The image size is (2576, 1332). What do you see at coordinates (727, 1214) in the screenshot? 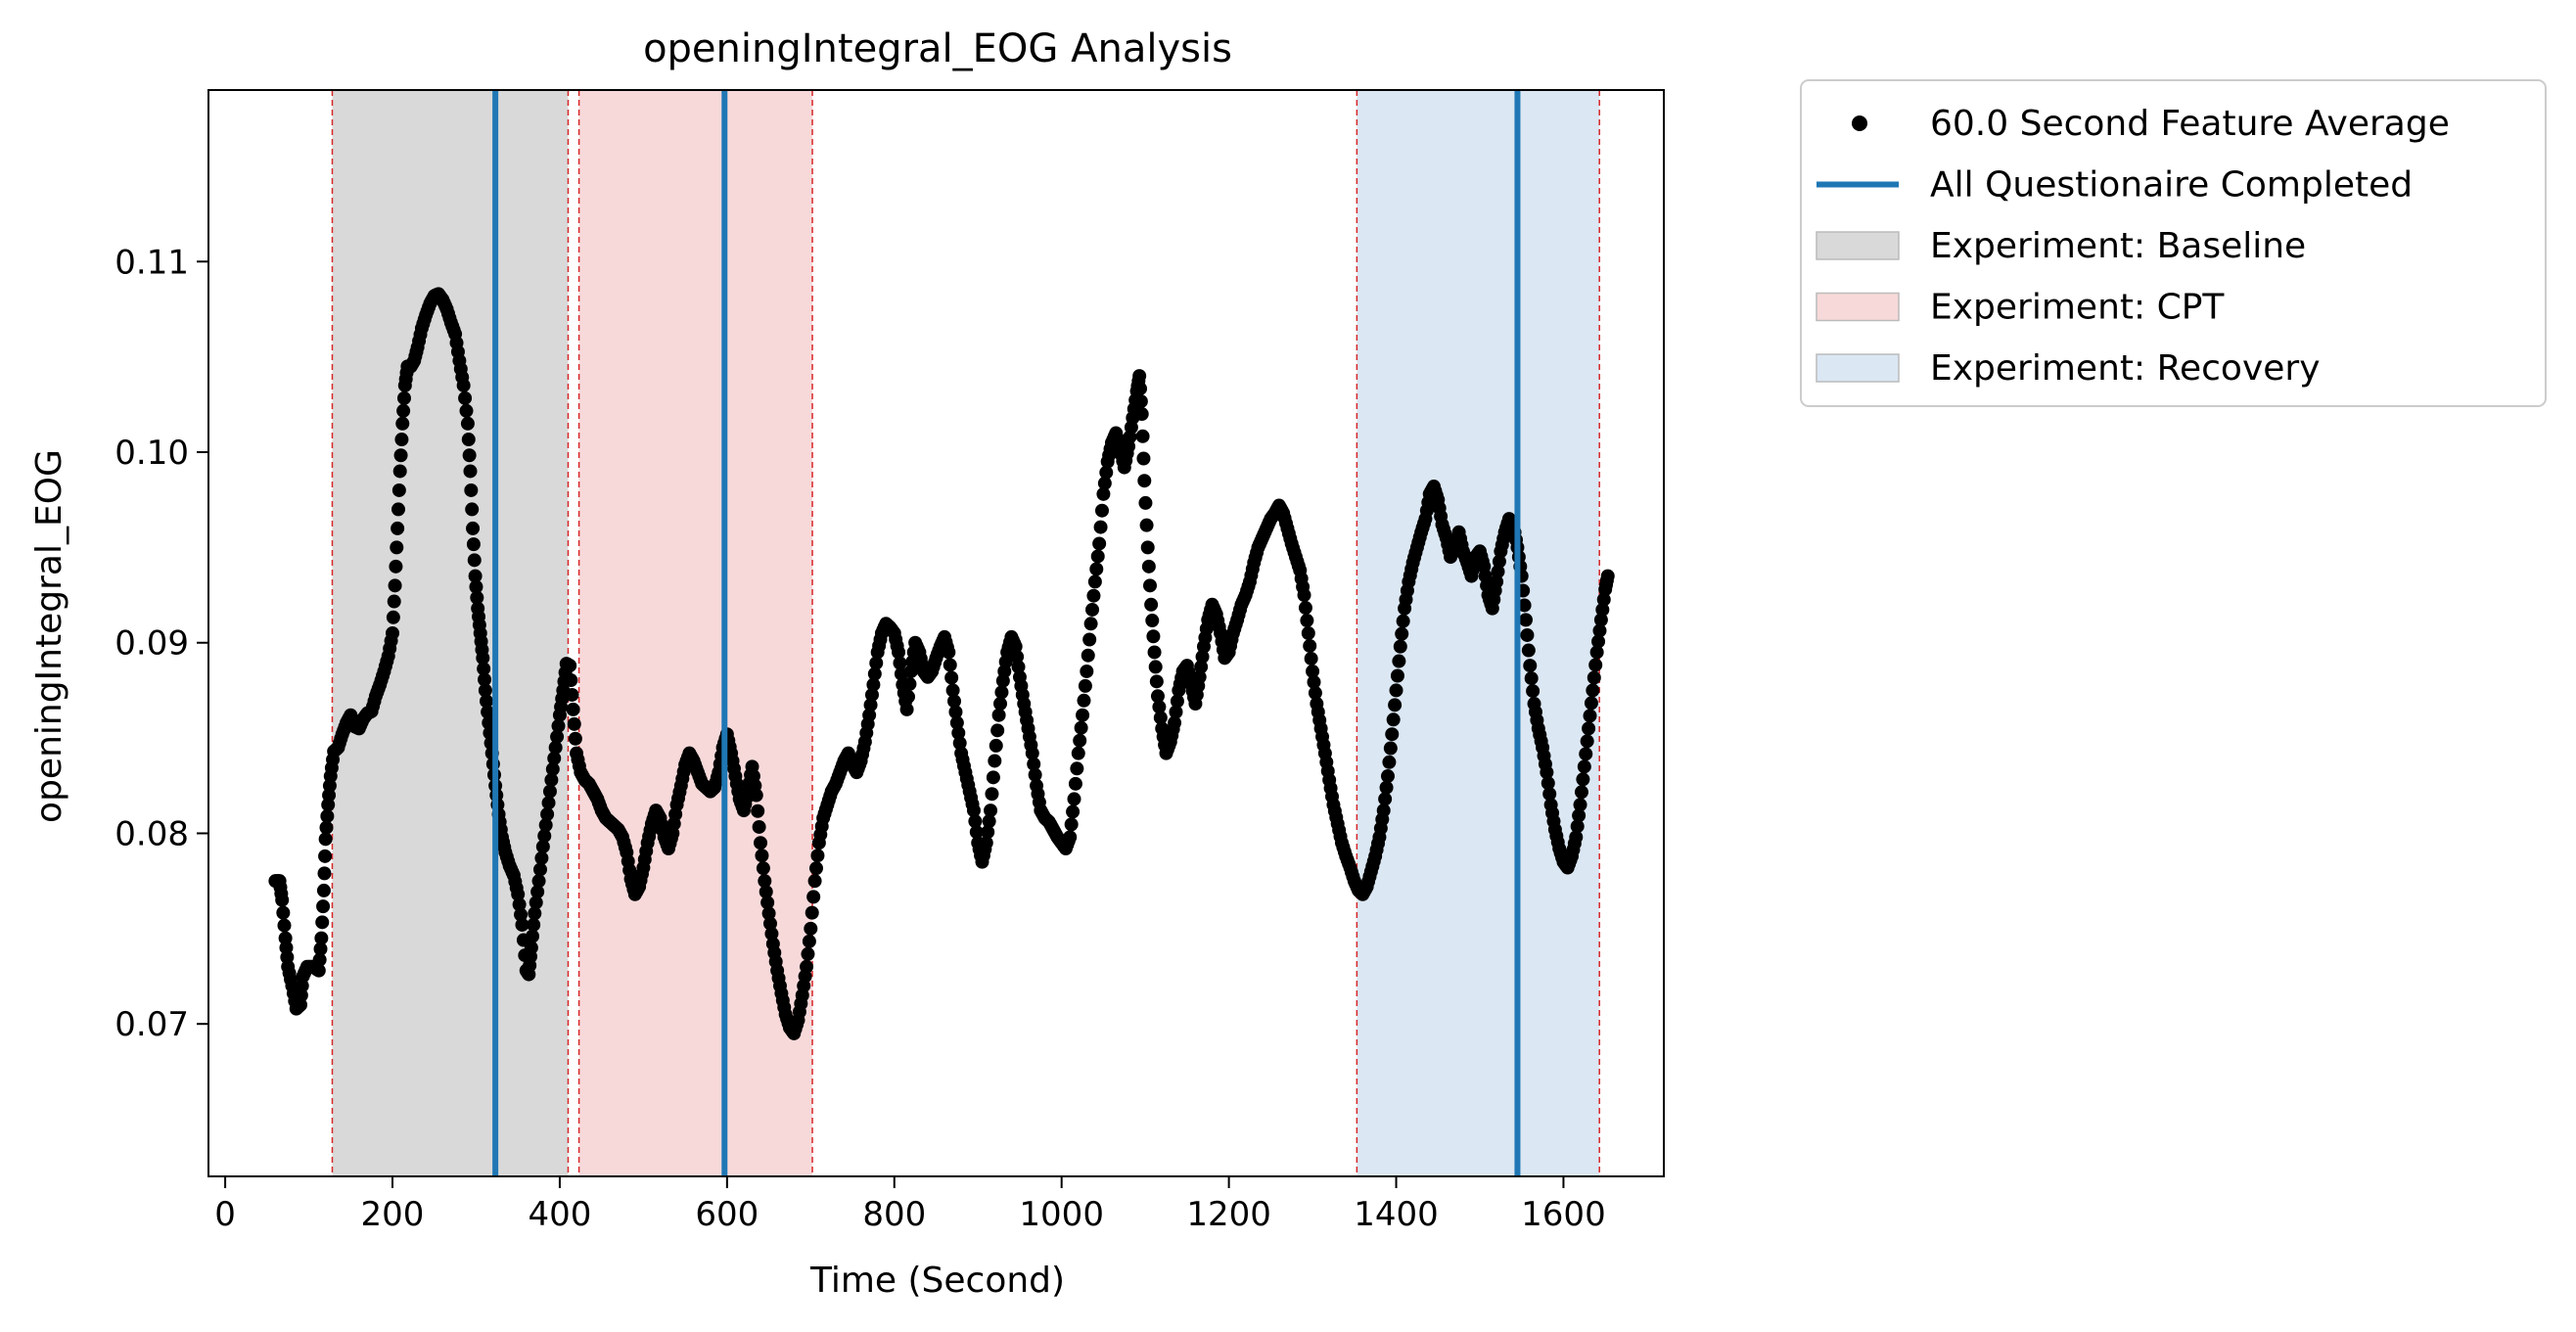
I see `x-tick-label-3: 600` at bounding box center [727, 1214].